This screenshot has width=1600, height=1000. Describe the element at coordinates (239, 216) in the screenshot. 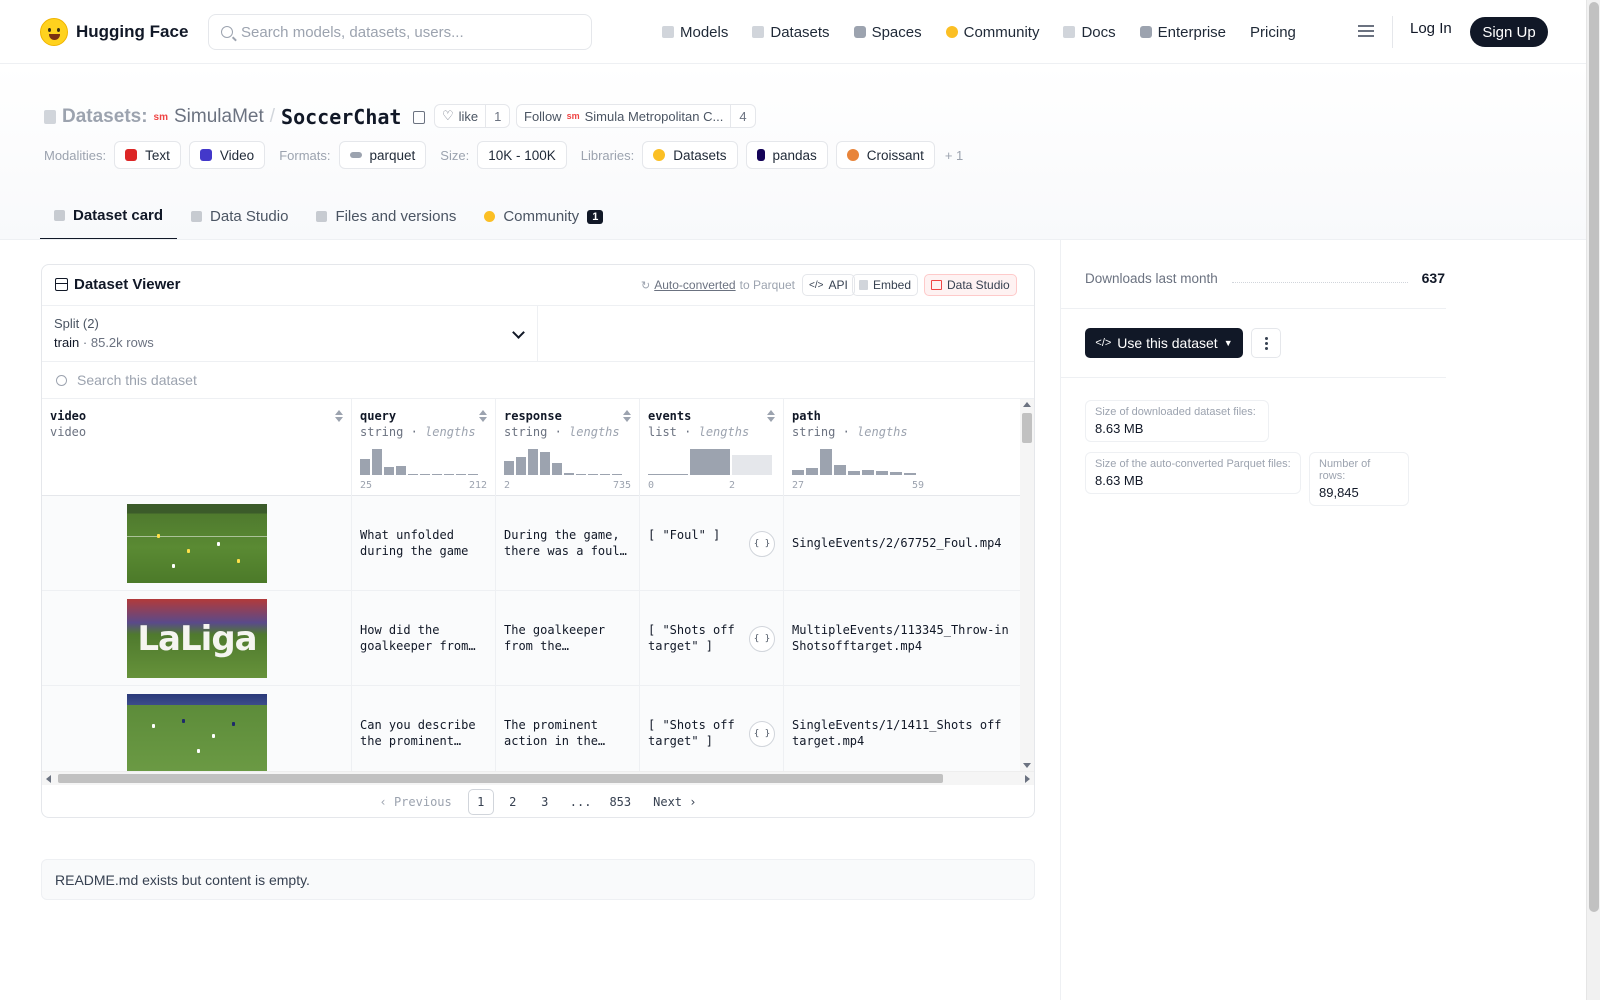

I see `tab-data-studio: Data Studio` at that location.